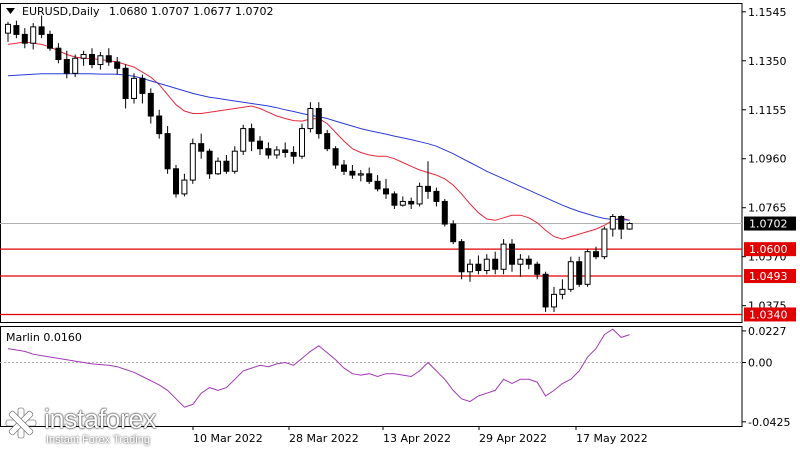 This screenshot has height=451, width=800. I want to click on logo-brand: instaforex, so click(100, 419).